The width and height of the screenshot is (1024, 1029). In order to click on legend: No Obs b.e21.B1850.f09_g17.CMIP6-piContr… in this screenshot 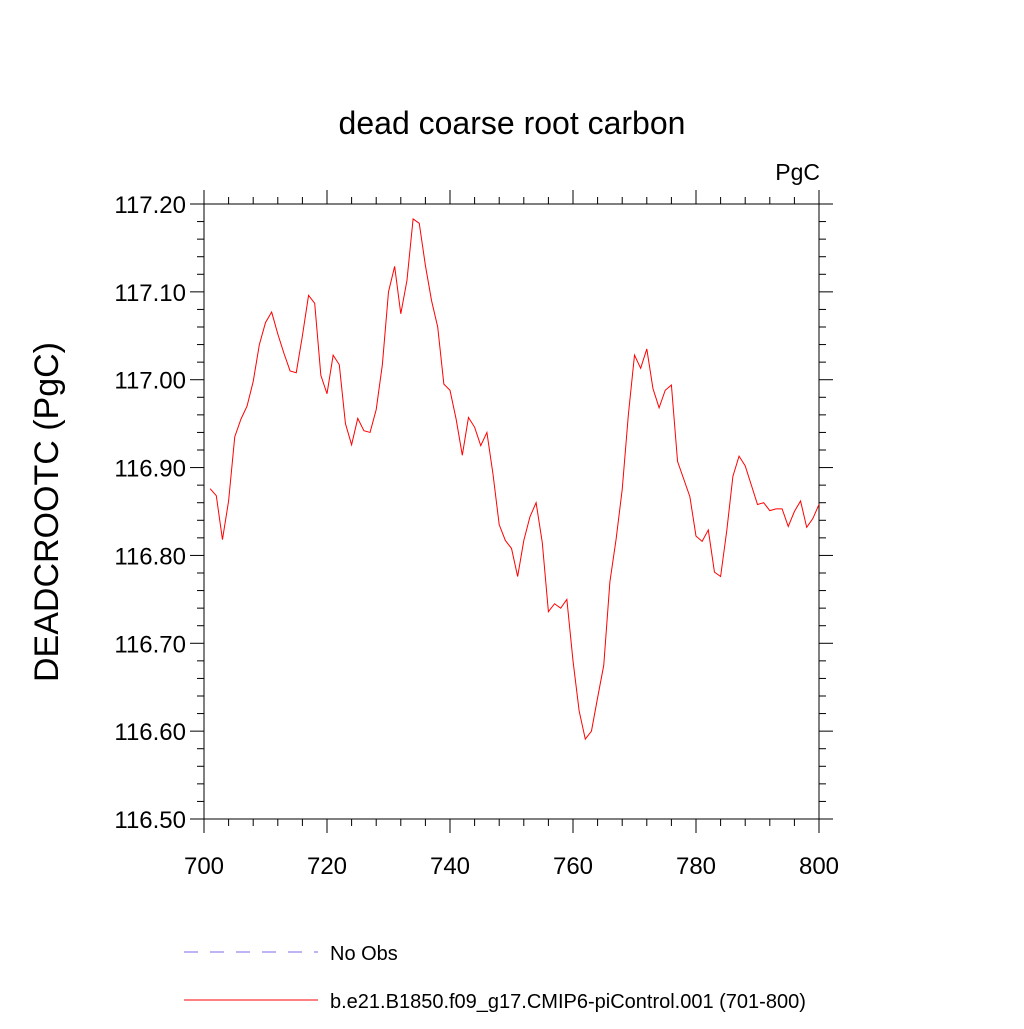, I will do `click(495, 978)`.